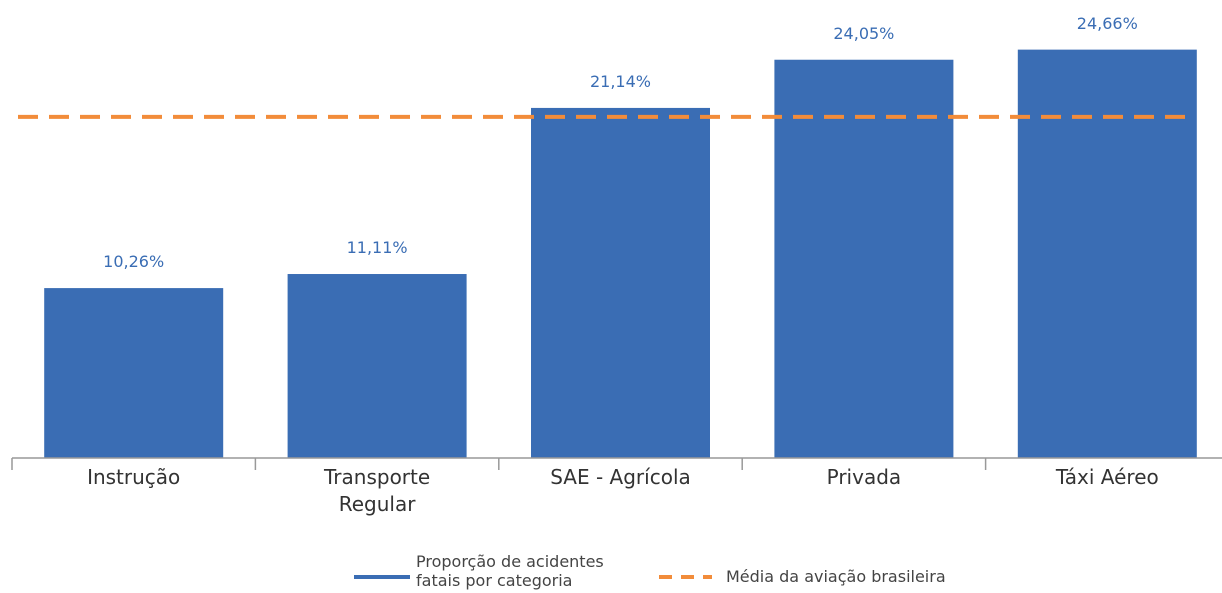 This screenshot has width=1222, height=593. I want to click on value-label: 24,66%, so click(1107, 23).